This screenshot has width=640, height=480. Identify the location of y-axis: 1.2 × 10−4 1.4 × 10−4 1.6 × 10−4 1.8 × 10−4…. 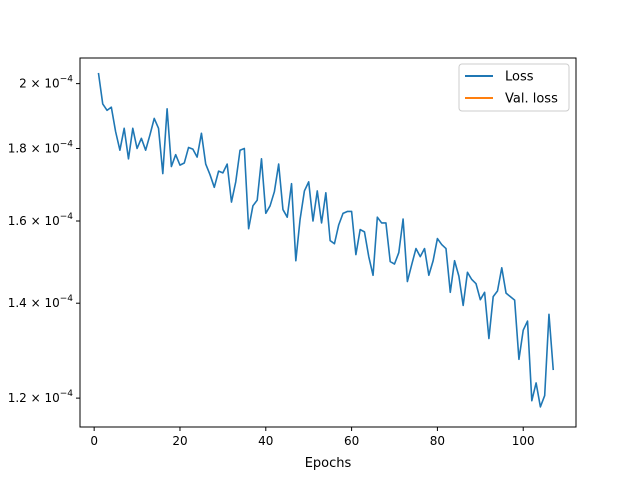
(44, 240).